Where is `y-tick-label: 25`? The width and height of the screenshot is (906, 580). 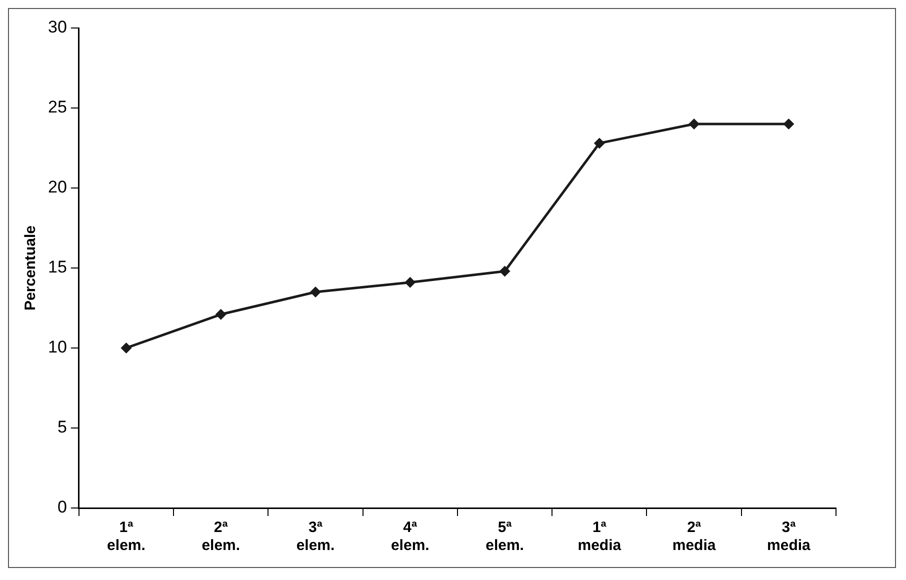
y-tick-label: 25 is located at coordinates (57, 107).